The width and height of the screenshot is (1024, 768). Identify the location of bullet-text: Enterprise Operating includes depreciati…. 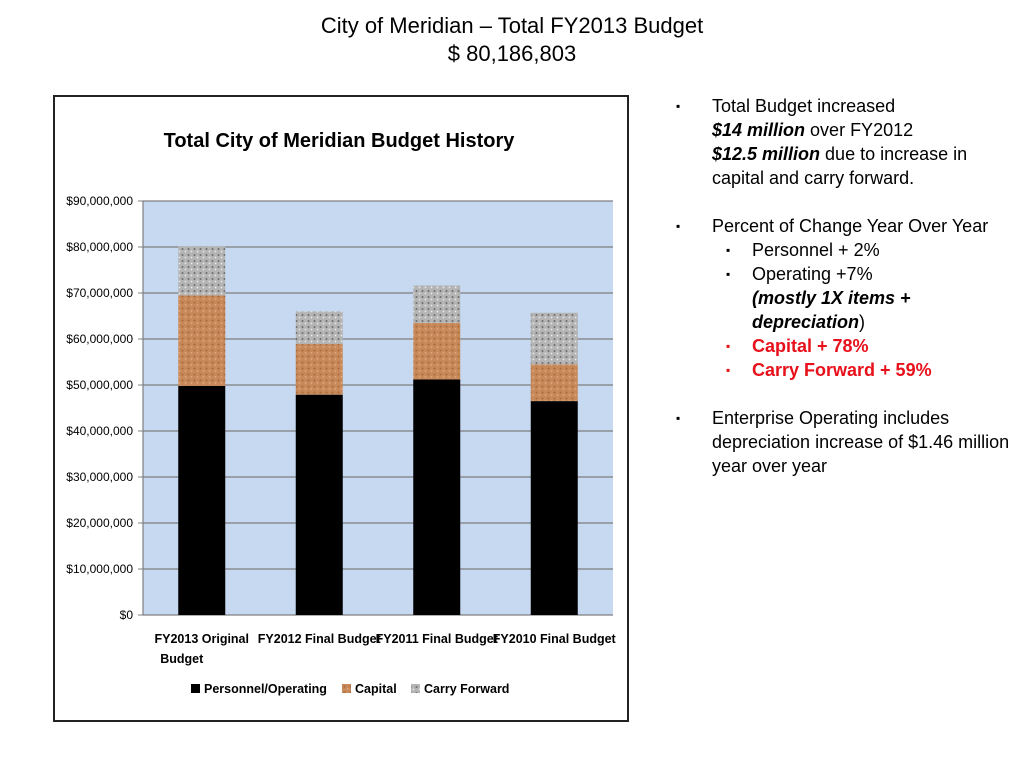
(861, 442).